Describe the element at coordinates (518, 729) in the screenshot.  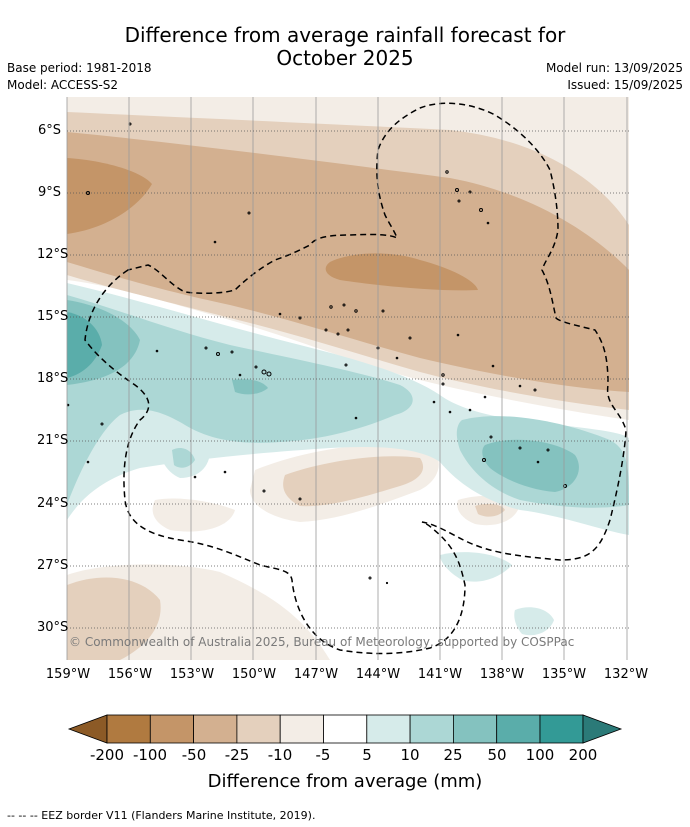
I see `colorbar-segment-p50` at that location.